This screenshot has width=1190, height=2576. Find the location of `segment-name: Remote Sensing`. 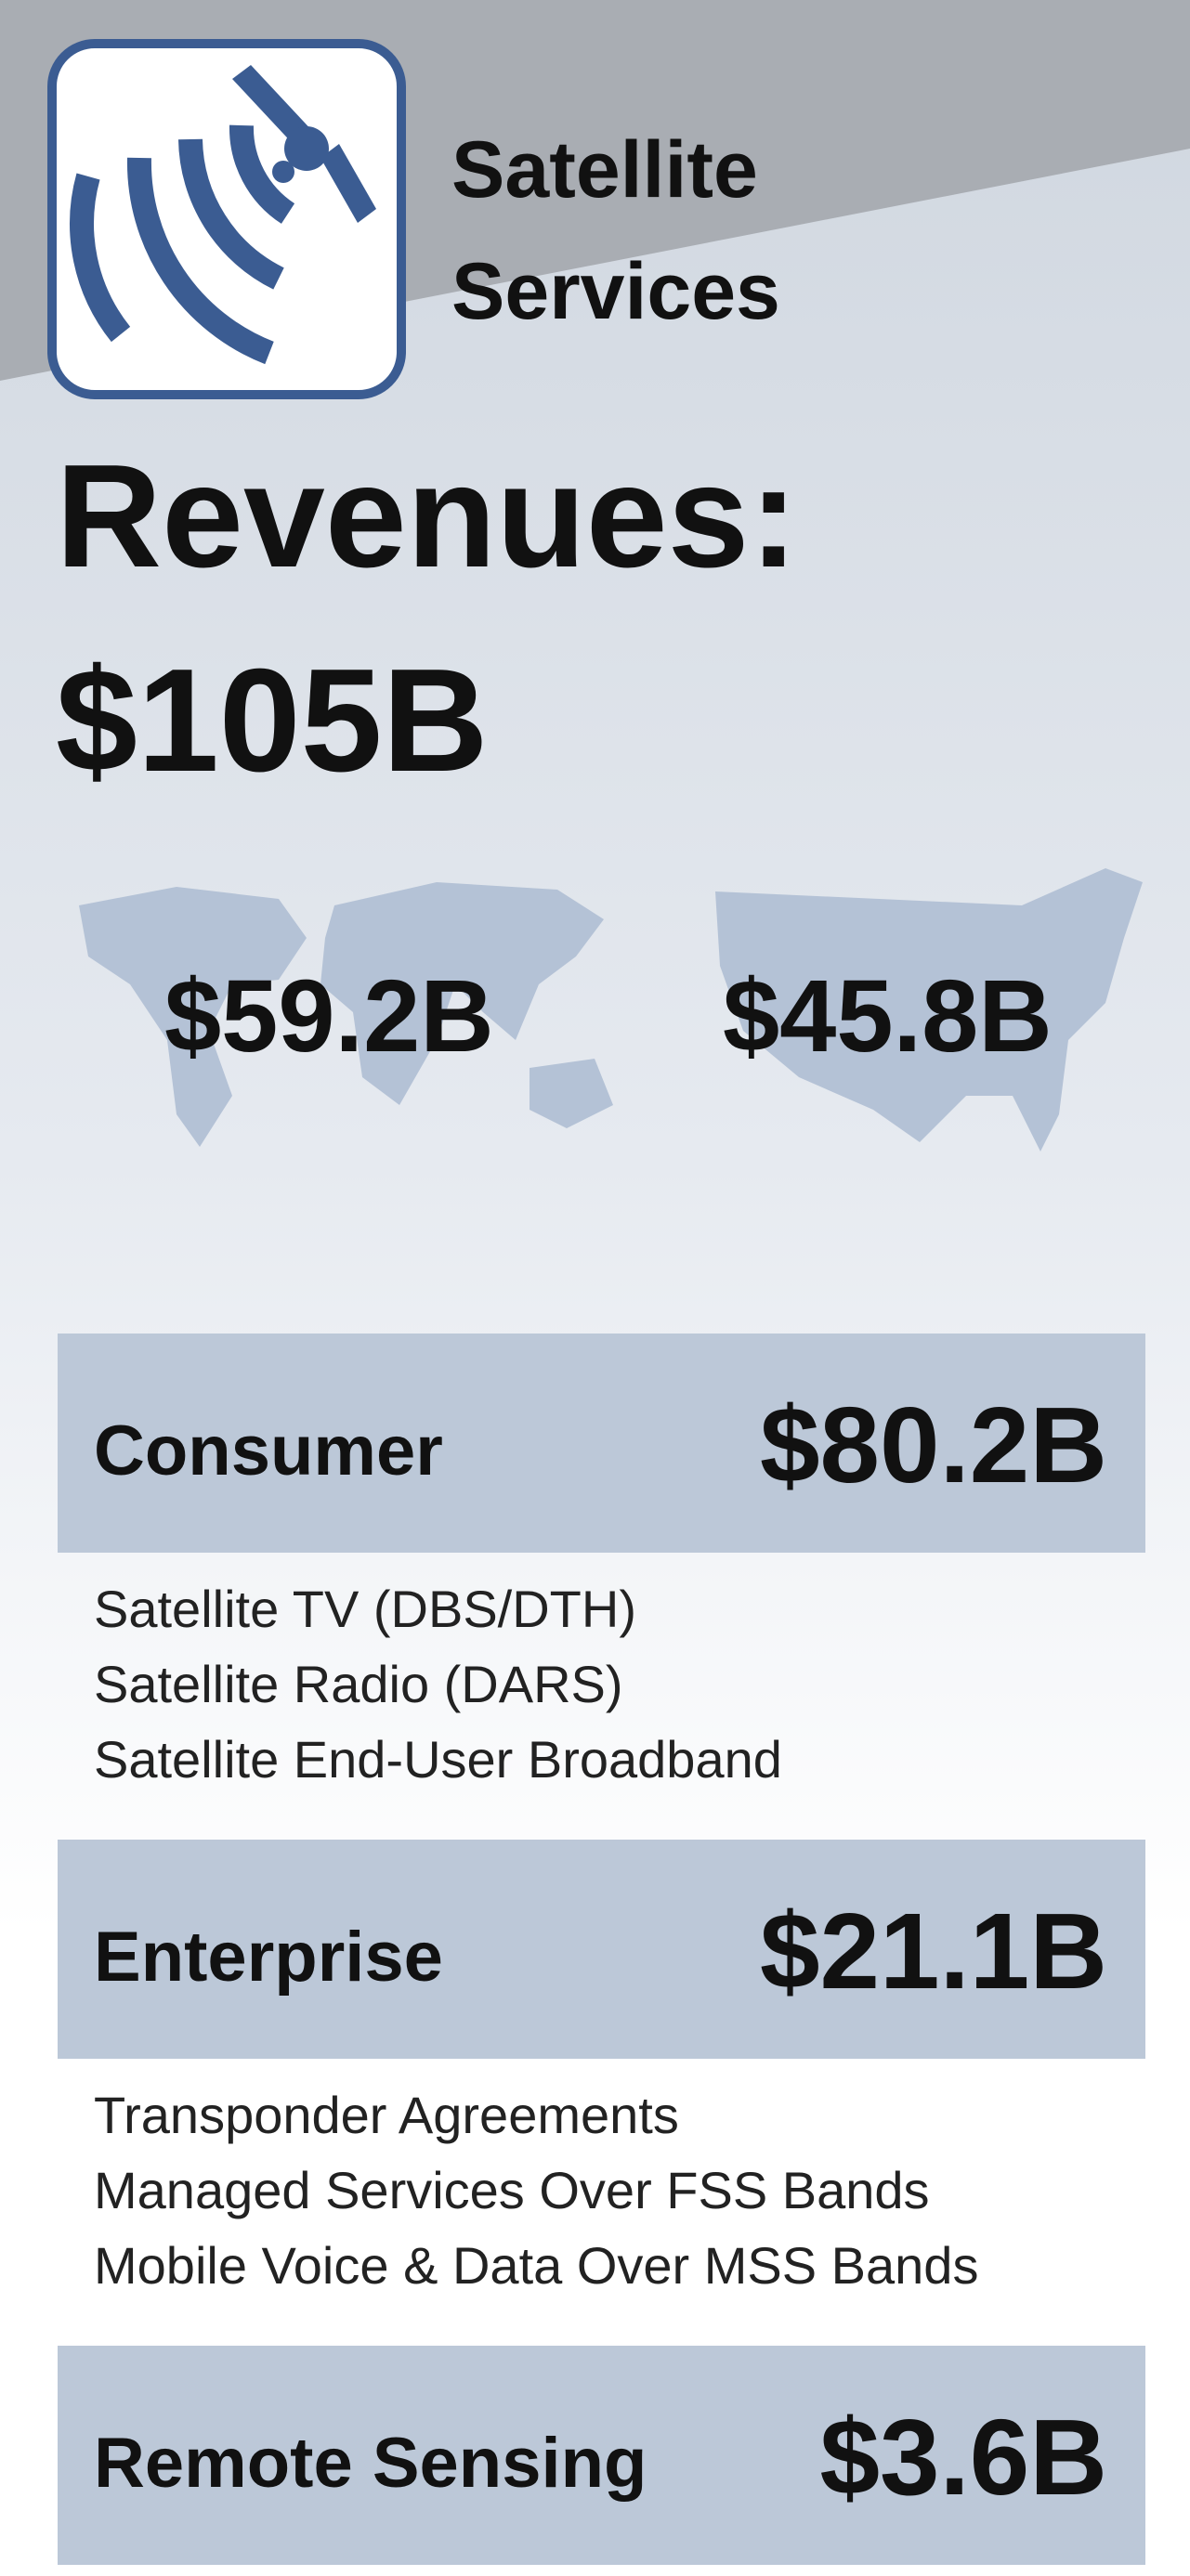

segment-name: Remote Sensing is located at coordinates (370, 2463).